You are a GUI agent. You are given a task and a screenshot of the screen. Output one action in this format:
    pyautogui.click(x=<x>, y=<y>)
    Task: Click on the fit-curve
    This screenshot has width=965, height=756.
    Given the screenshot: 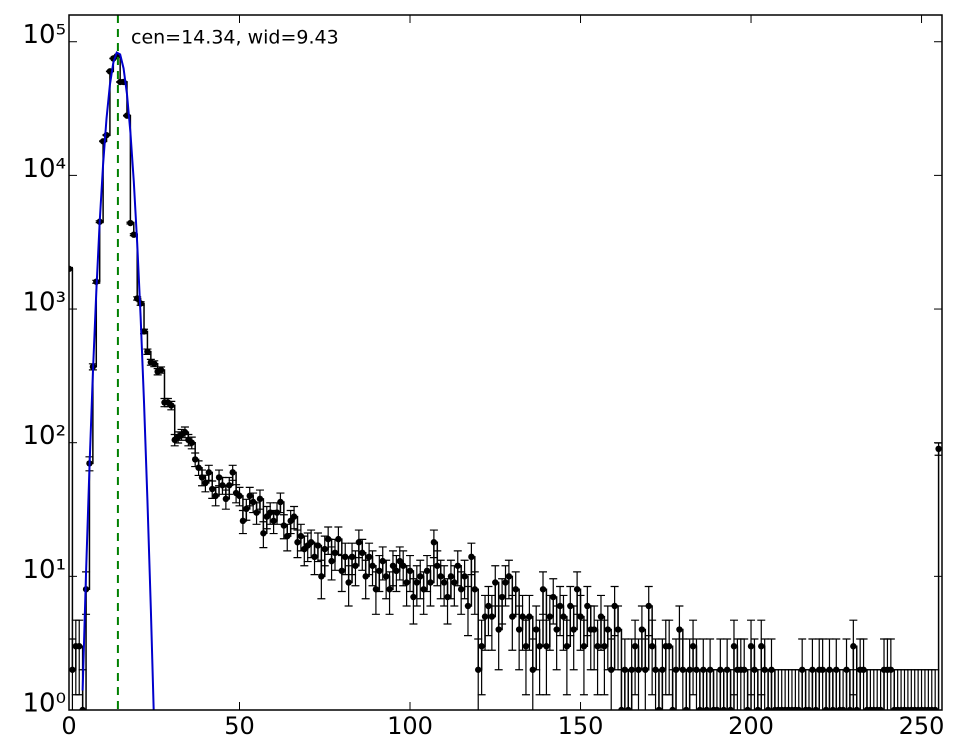 What is the action you would take?
    pyautogui.click(x=118, y=380)
    